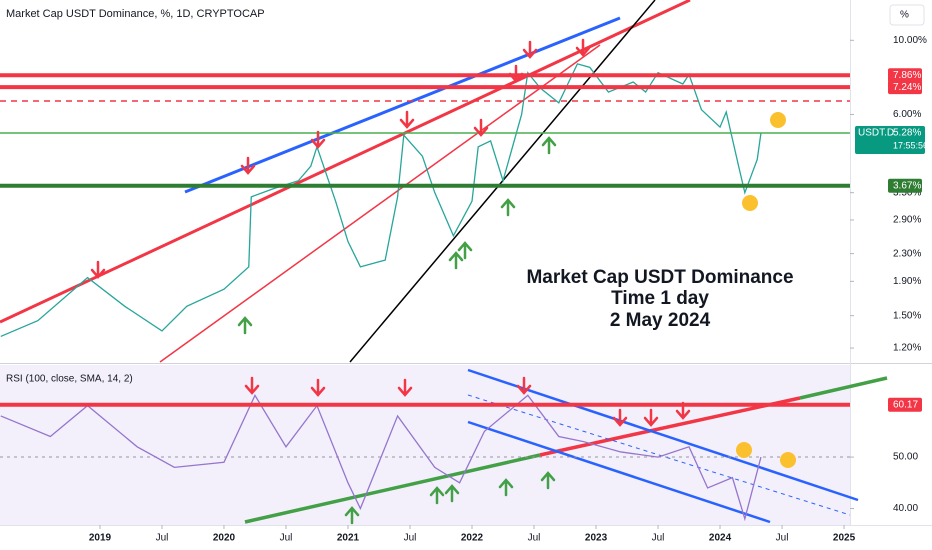 This screenshot has height=550, width=932. What do you see at coordinates (910, 145) in the screenshot?
I see `countdown: 17:55:56` at bounding box center [910, 145].